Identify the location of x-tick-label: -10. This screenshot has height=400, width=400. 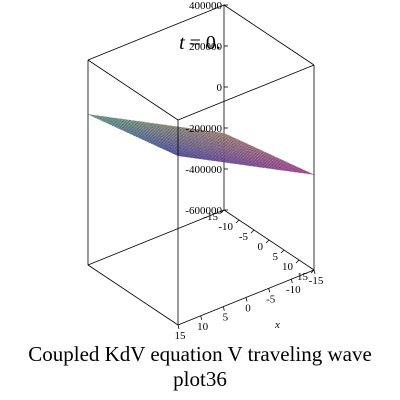
(293, 290).